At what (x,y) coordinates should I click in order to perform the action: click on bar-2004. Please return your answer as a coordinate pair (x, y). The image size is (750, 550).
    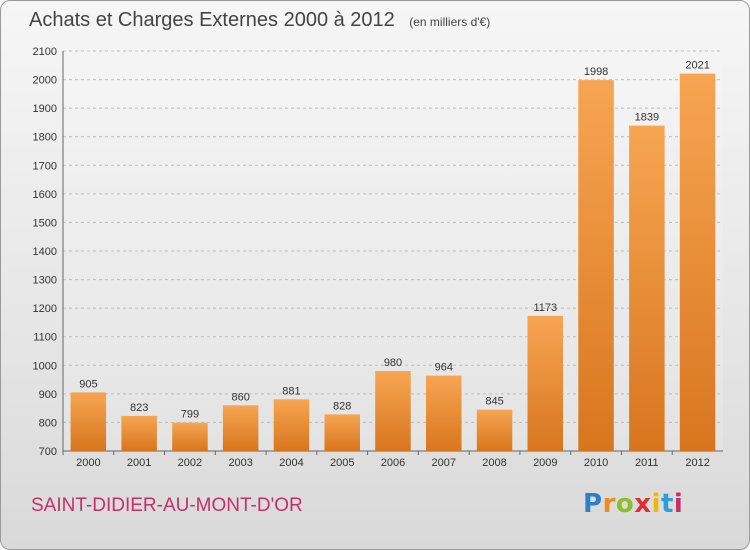
    Looking at the image, I should click on (291, 425).